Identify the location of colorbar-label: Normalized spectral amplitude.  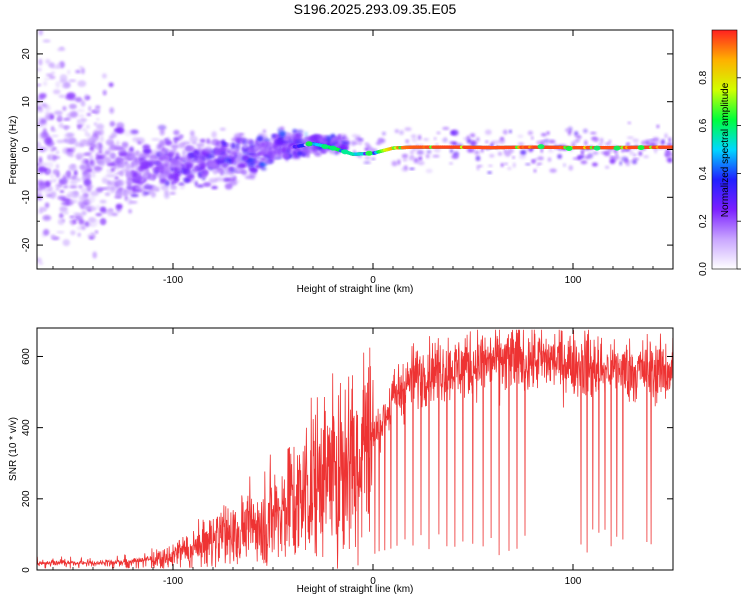
(725, 149).